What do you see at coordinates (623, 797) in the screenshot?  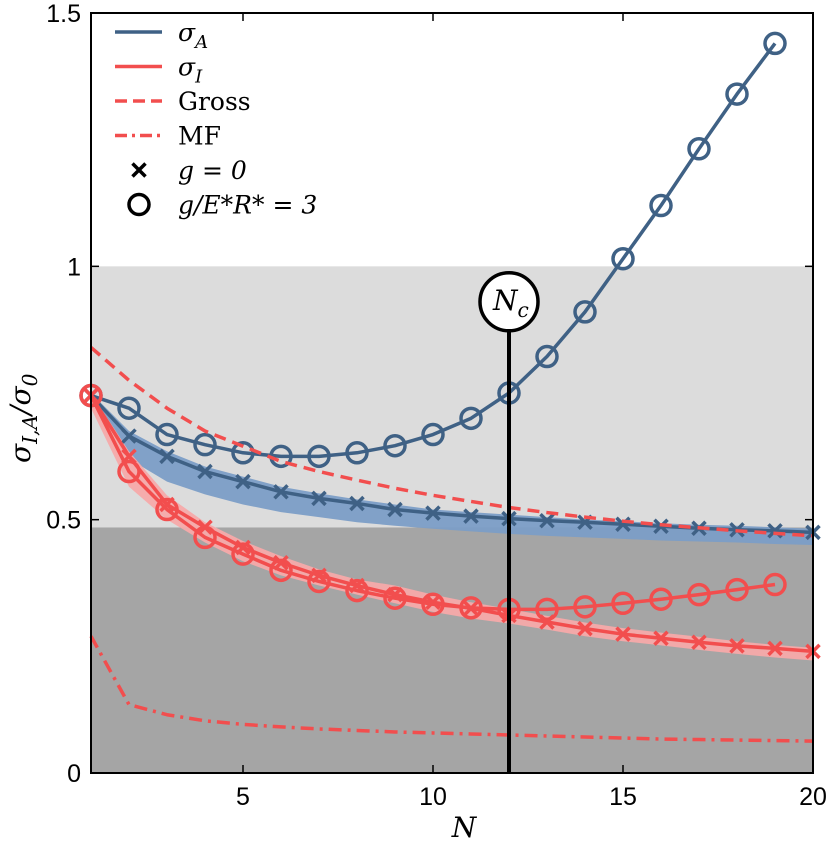 I see `x-tick-label: 15` at bounding box center [623, 797].